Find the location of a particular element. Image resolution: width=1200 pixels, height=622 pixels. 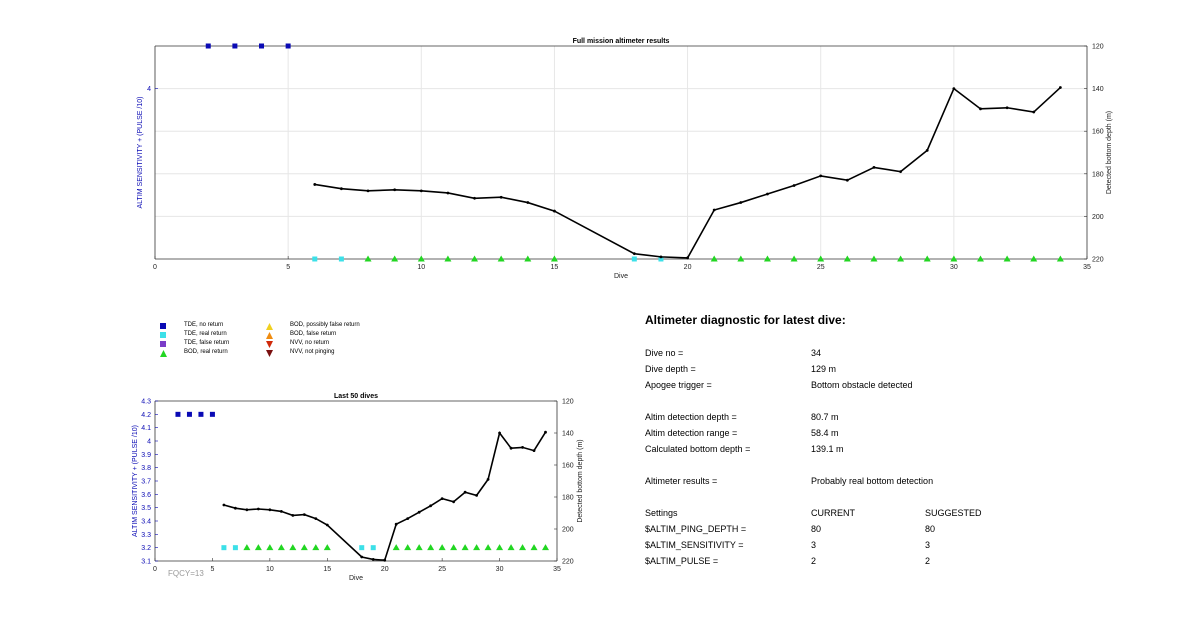

y-right-tick-label: 120 is located at coordinates (568, 402).